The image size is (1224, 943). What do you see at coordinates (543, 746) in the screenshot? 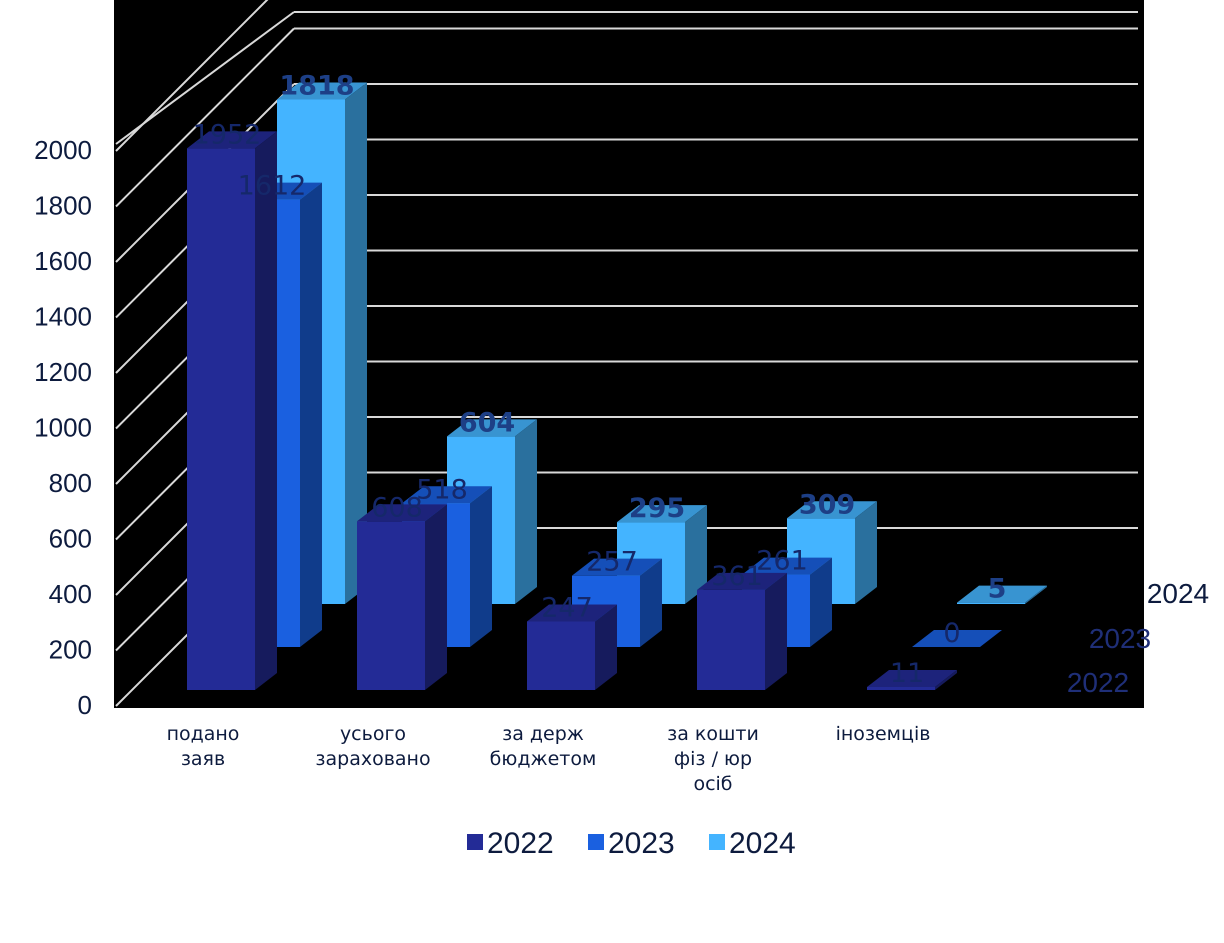
I see `category-label: за держ бюджетом` at bounding box center [543, 746].